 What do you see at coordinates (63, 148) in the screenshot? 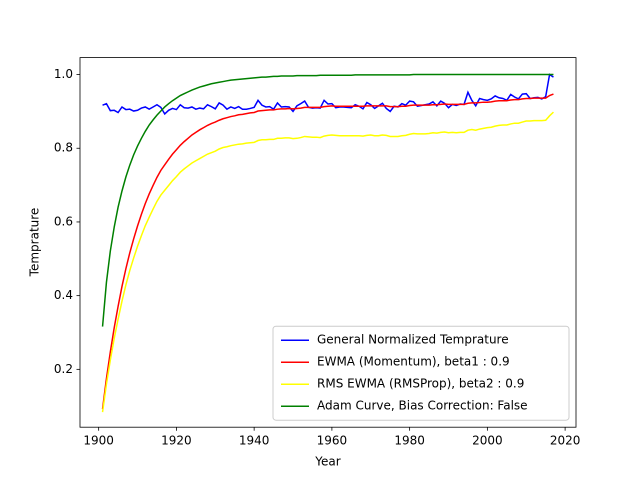
I see `y-tick-label: 0.8` at bounding box center [63, 148].